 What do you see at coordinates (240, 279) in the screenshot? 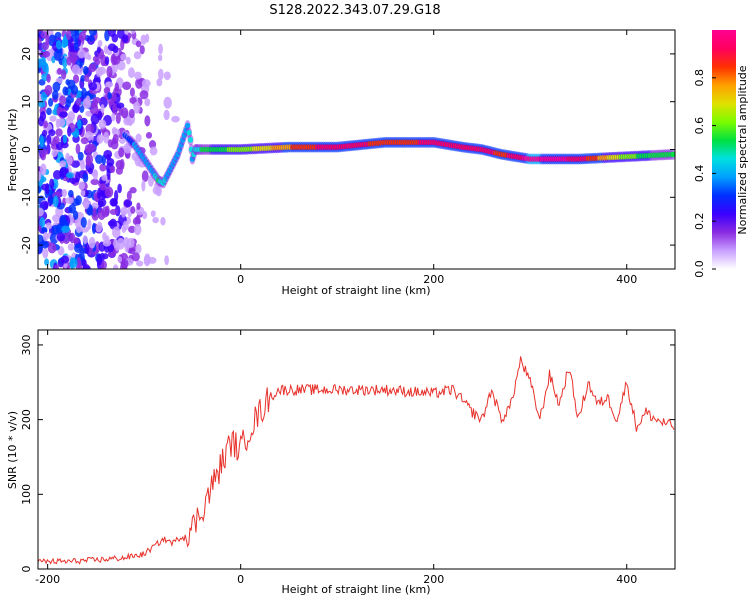
I see `spectrogram-x-tick-label: 0` at bounding box center [240, 279].